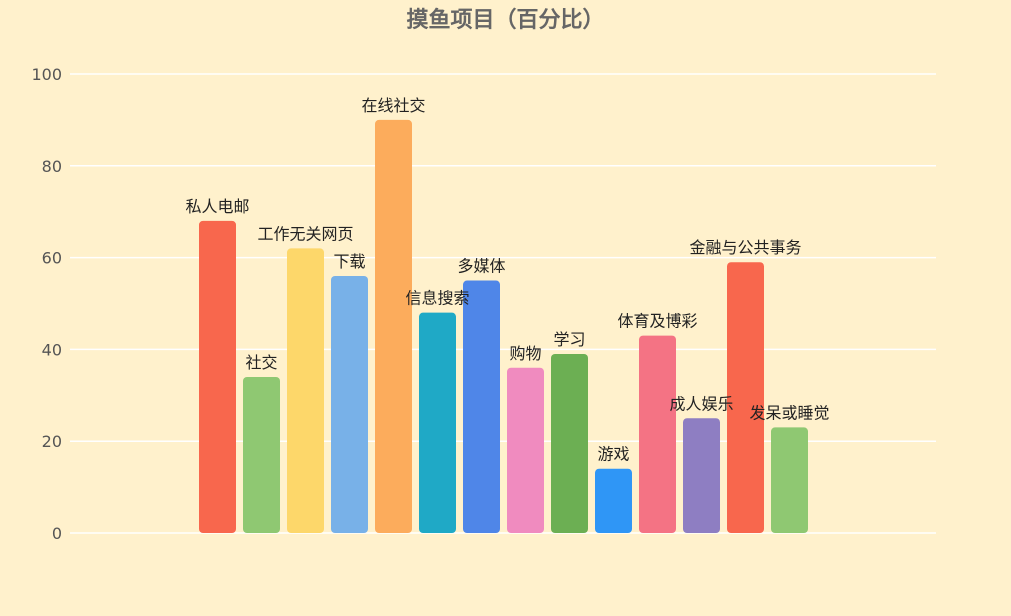 Image resolution: width=1011 pixels, height=616 pixels. Describe the element at coordinates (46, 304) in the screenshot. I see `y-axis-ticks: 0 20 40 60 80 100` at that location.